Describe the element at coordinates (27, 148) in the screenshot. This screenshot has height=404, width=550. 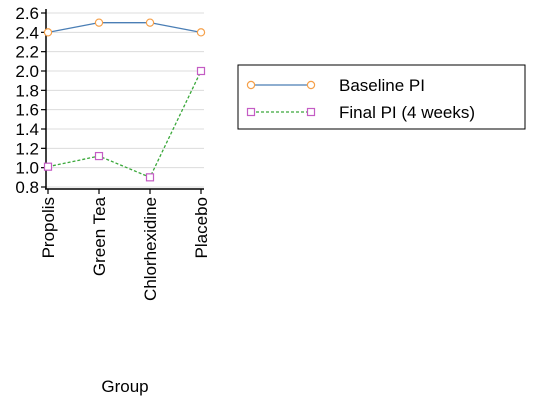
I see `y-tick-label: 1.2` at that location.